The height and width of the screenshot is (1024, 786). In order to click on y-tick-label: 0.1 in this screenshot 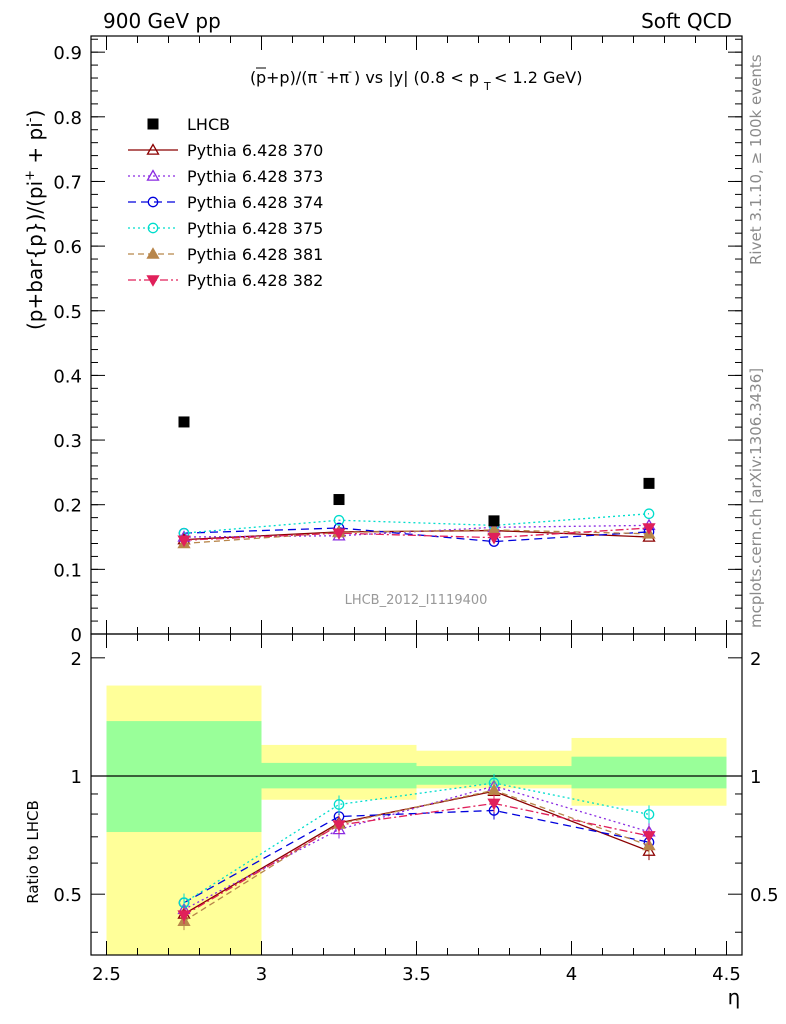, I will do `click(67, 570)`.